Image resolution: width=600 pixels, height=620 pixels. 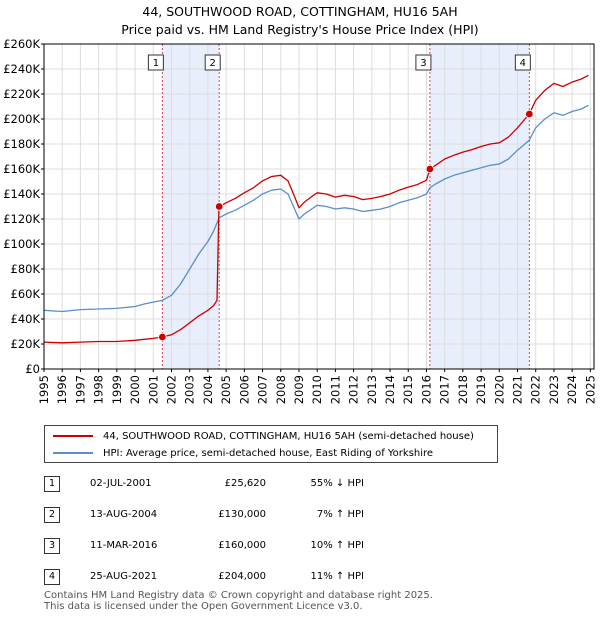 What do you see at coordinates (62, 389) in the screenshot?
I see `x-tick-label: 1996` at bounding box center [62, 389].